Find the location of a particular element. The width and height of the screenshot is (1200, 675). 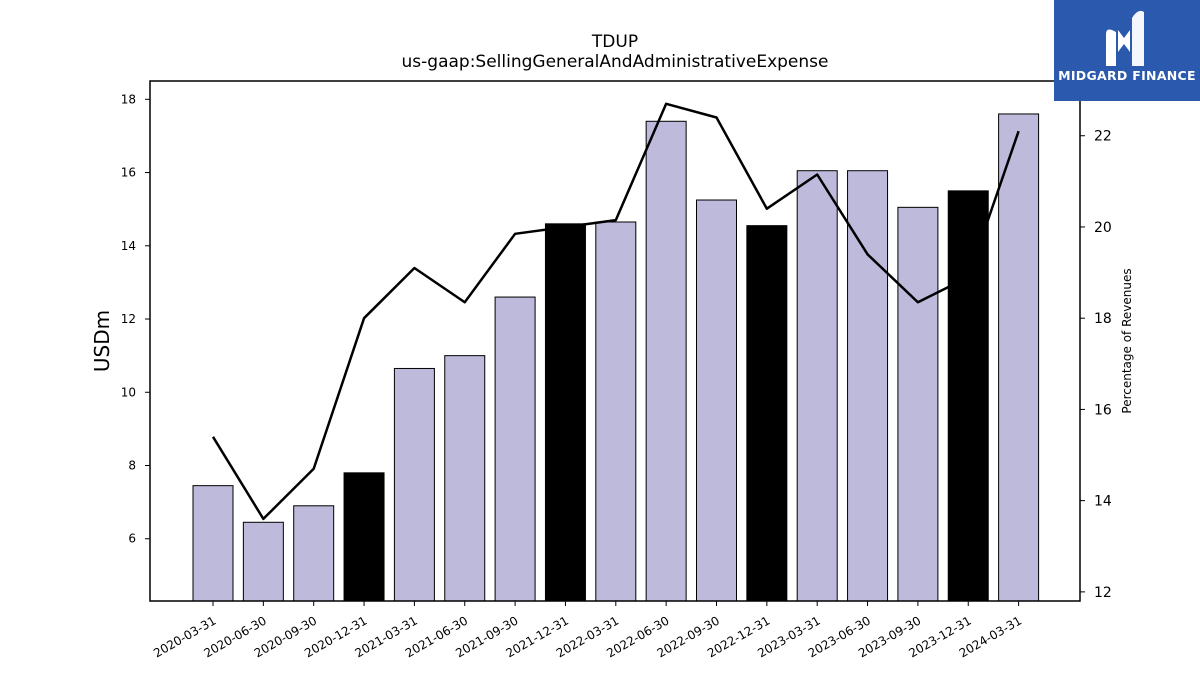

y-tick-label: 12 is located at coordinates (128, 319).